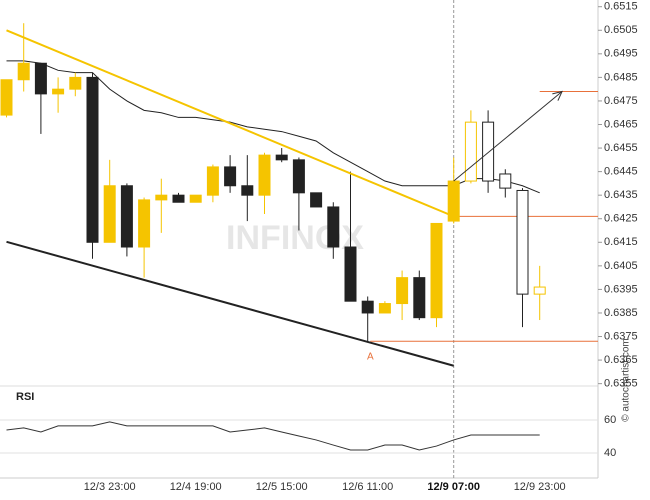  What do you see at coordinates (621, 195) in the screenshot?
I see `y-tick-label: 0.6435` at bounding box center [621, 195].